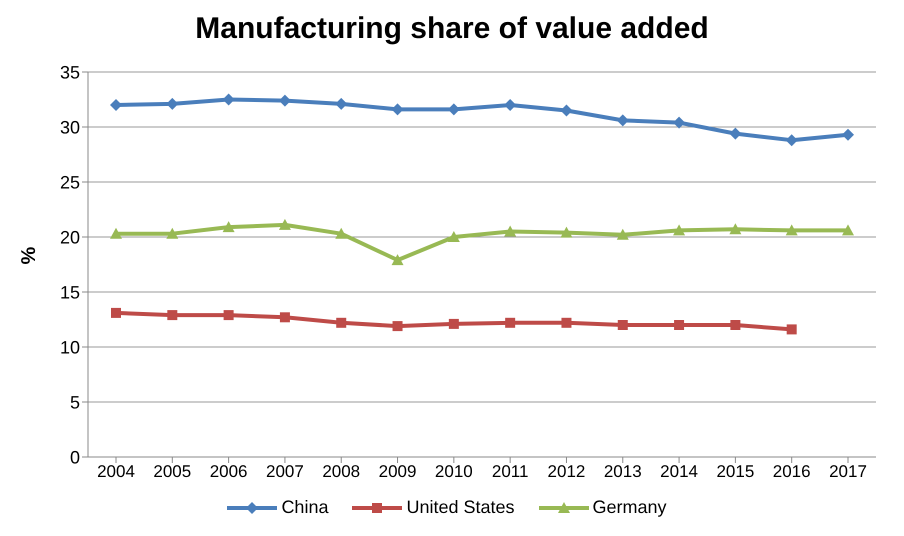 The image size is (904, 536). I want to click on x-tick-label: 2010, so click(453, 472).